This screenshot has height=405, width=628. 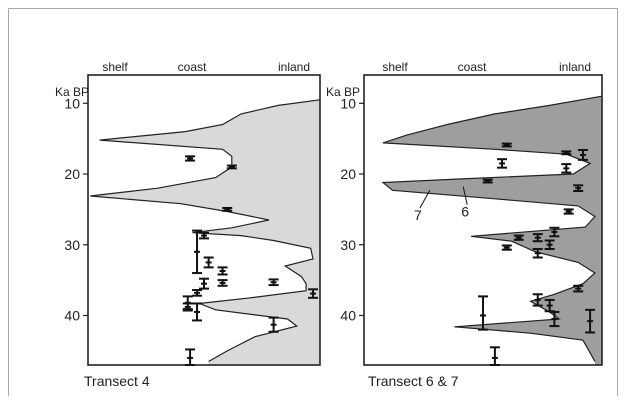 What do you see at coordinates (418, 215) in the screenshot?
I see `annotation-label: 7` at bounding box center [418, 215].